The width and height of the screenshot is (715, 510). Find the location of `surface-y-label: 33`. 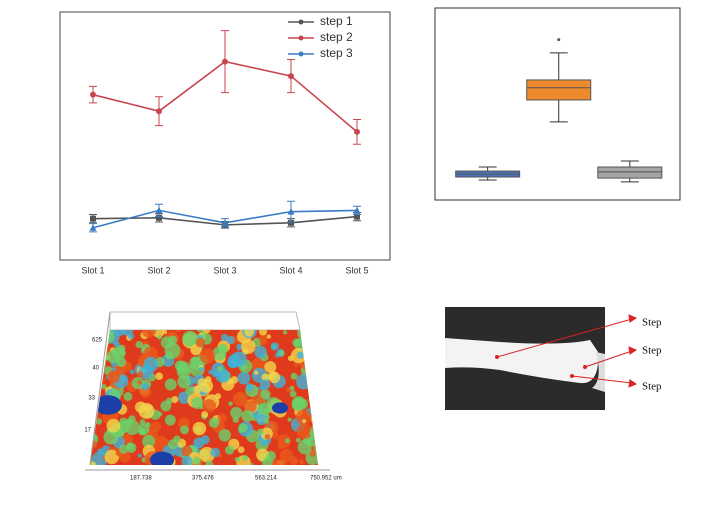

surface-y-label: 33 is located at coordinates (91, 399).